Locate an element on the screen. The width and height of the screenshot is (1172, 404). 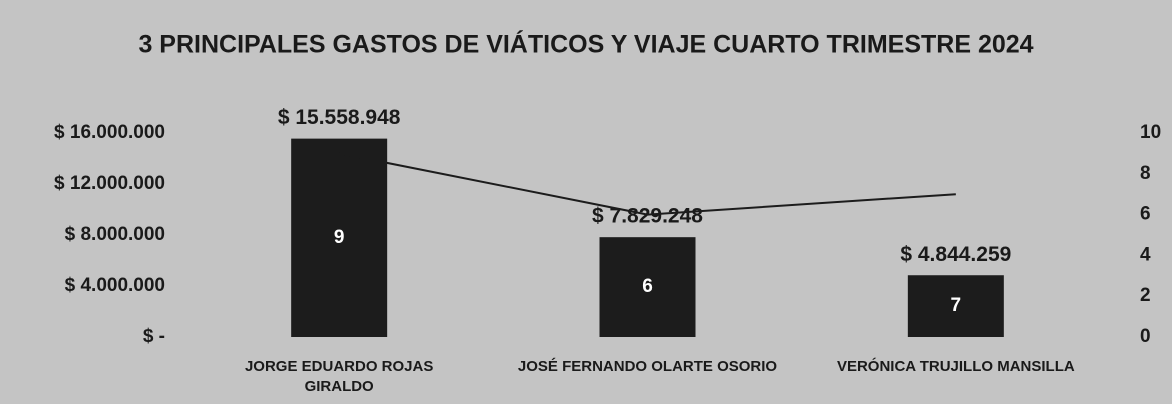
y2-tick-label: 6 is located at coordinates (1145, 214).